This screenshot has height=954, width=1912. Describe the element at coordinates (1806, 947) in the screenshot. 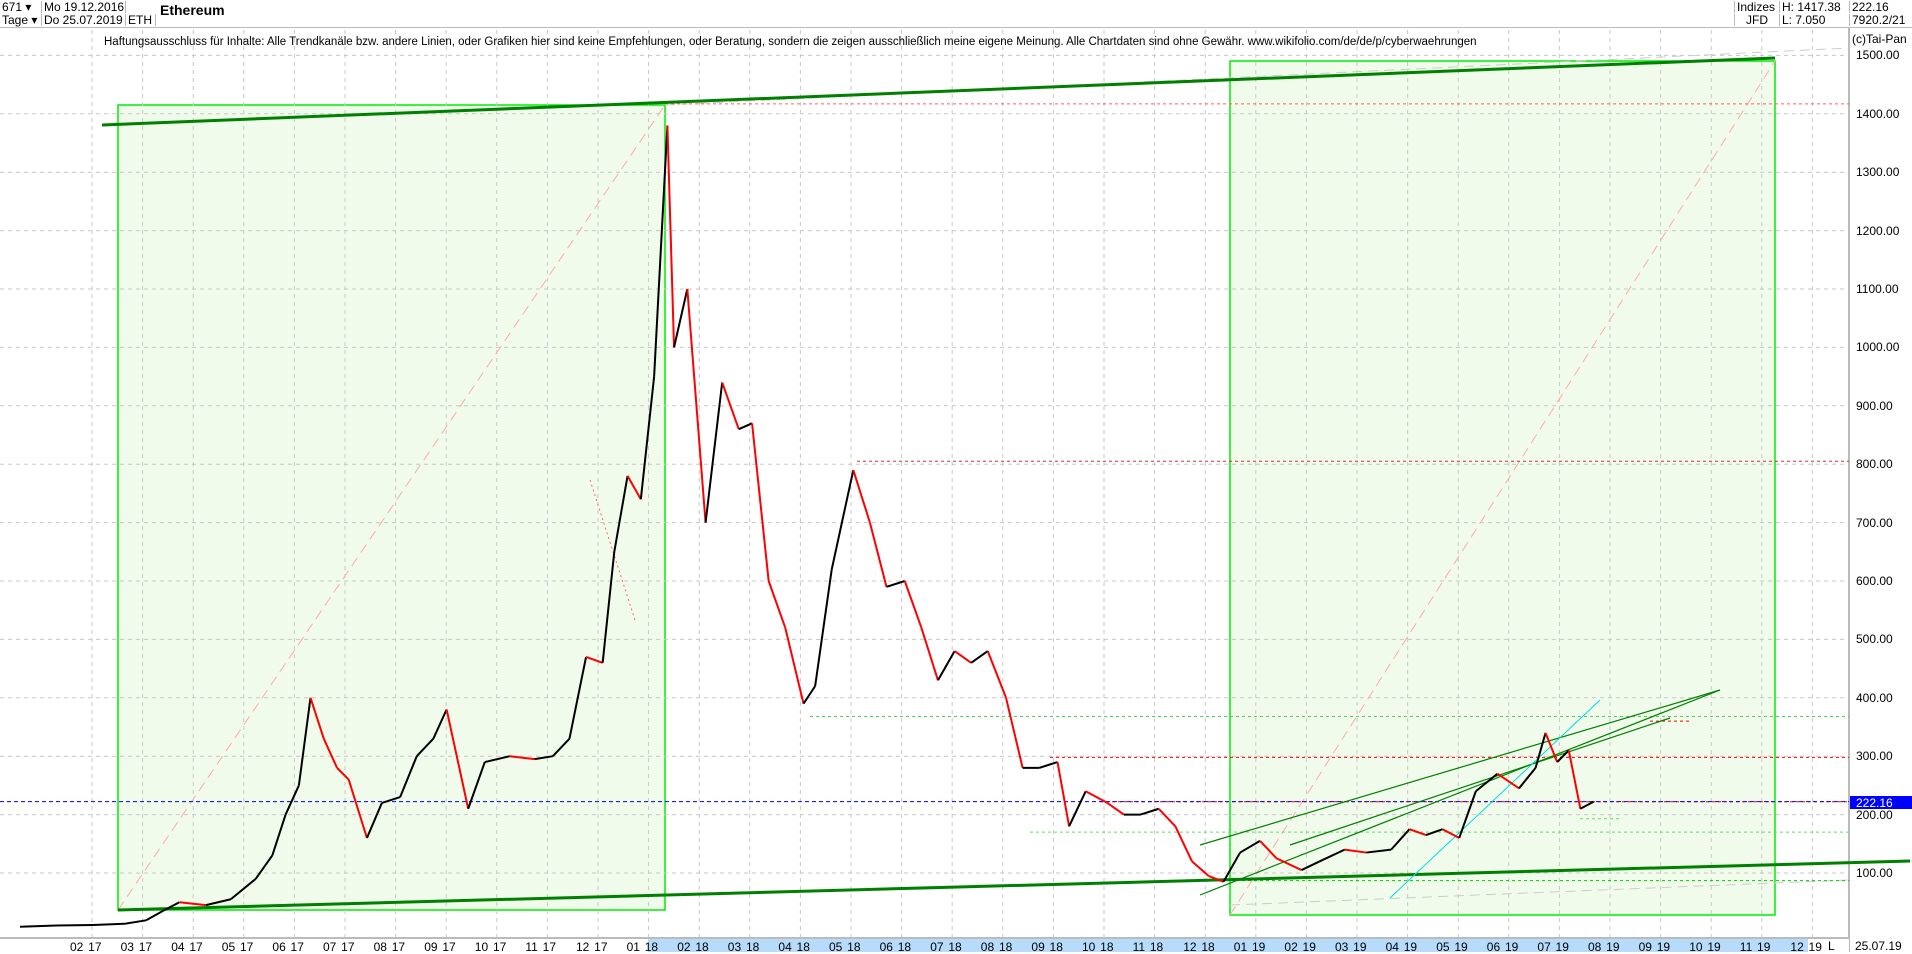

I see `x-tick-label: 12 19` at that location.